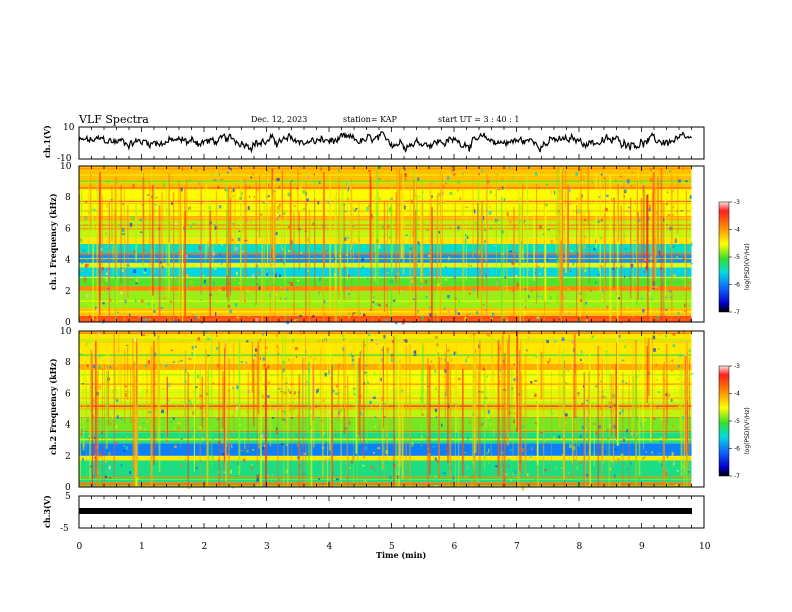 Image resolution: width=792 pixels, height=612 pixels. Describe the element at coordinates (737, 449) in the screenshot. I see `colorbar-tick-label: -6` at that location.